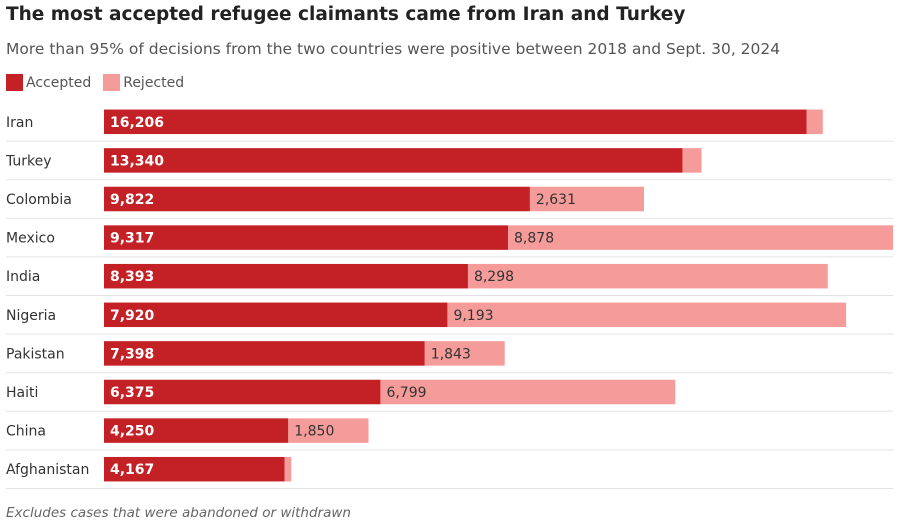 This screenshot has height=529, width=900. Describe the element at coordinates (494, 277) in the screenshot. I see `value-label-rejected-india: 8,298` at that location.